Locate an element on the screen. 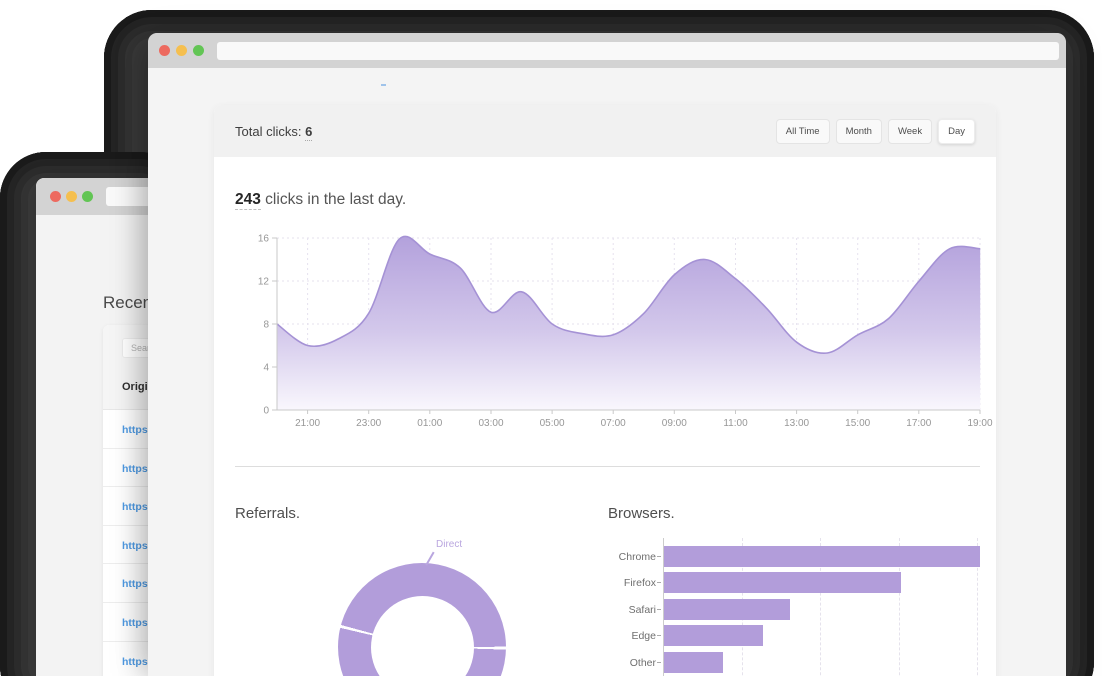 The width and height of the screenshot is (1102, 676). browsers-bar-chart: Chrome Firefox Safari Edge is located at coordinates (802, 603).